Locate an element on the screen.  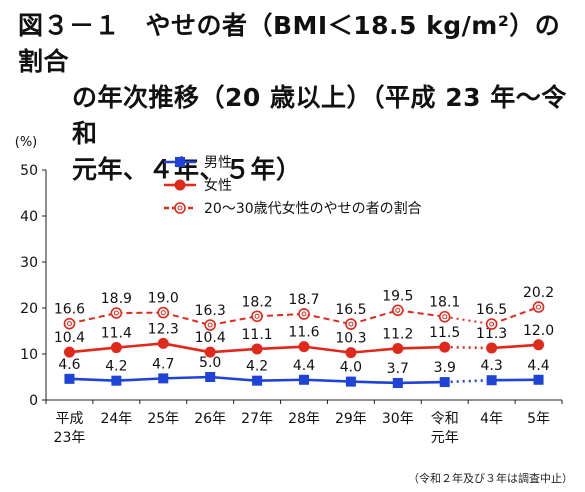
series-0-data-label: 3.7 is located at coordinates (398, 369).